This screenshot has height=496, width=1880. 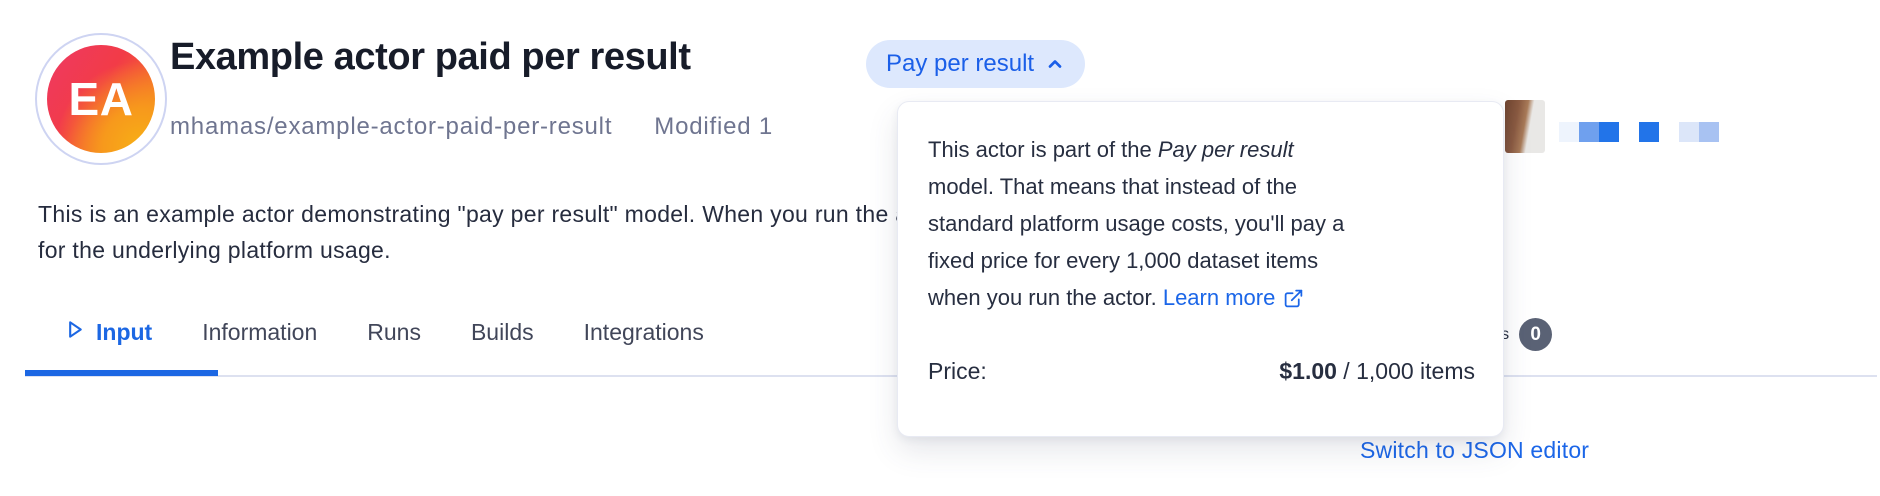 I want to click on price-label: Price:, so click(x=957, y=371).